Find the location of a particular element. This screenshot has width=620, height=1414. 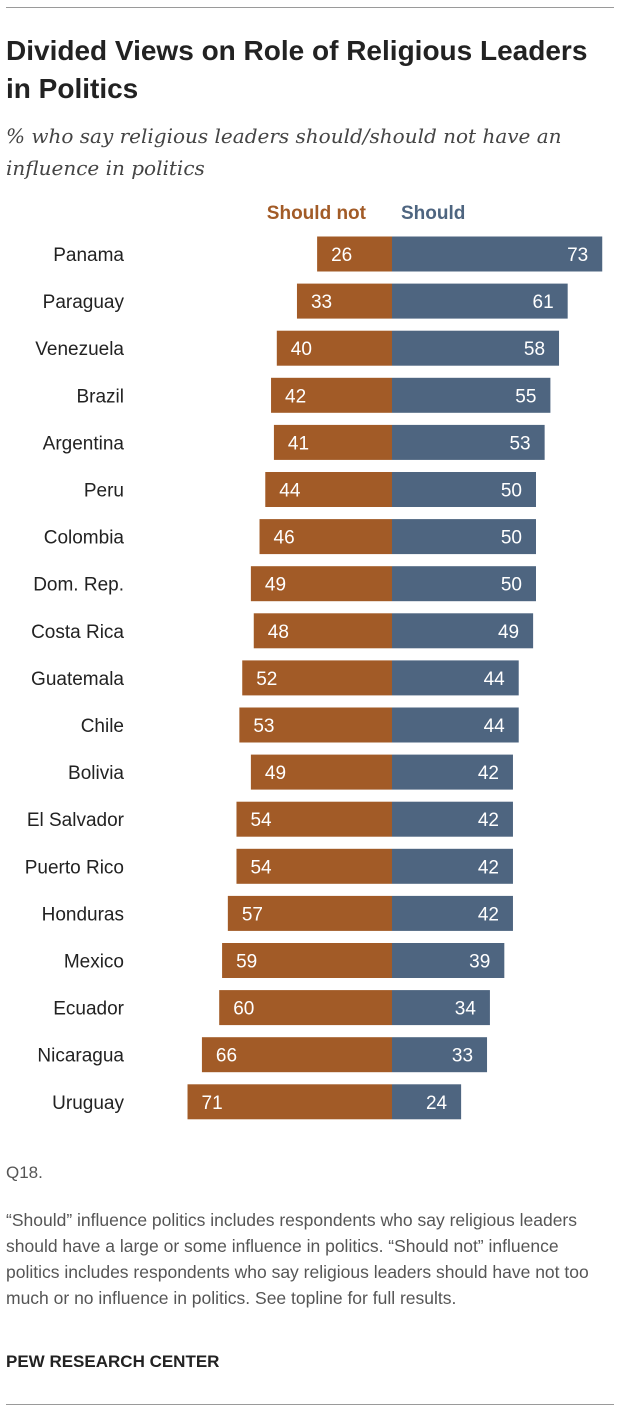

country-label-dom-rep: Dom. Rep. is located at coordinates (78, 585).